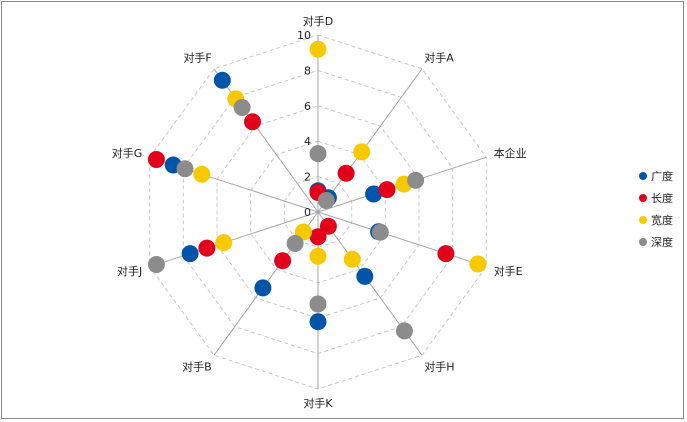 Image resolution: width=687 pixels, height=422 pixels. What do you see at coordinates (307, 212) in the screenshot?
I see `tick-label: 0` at bounding box center [307, 212].